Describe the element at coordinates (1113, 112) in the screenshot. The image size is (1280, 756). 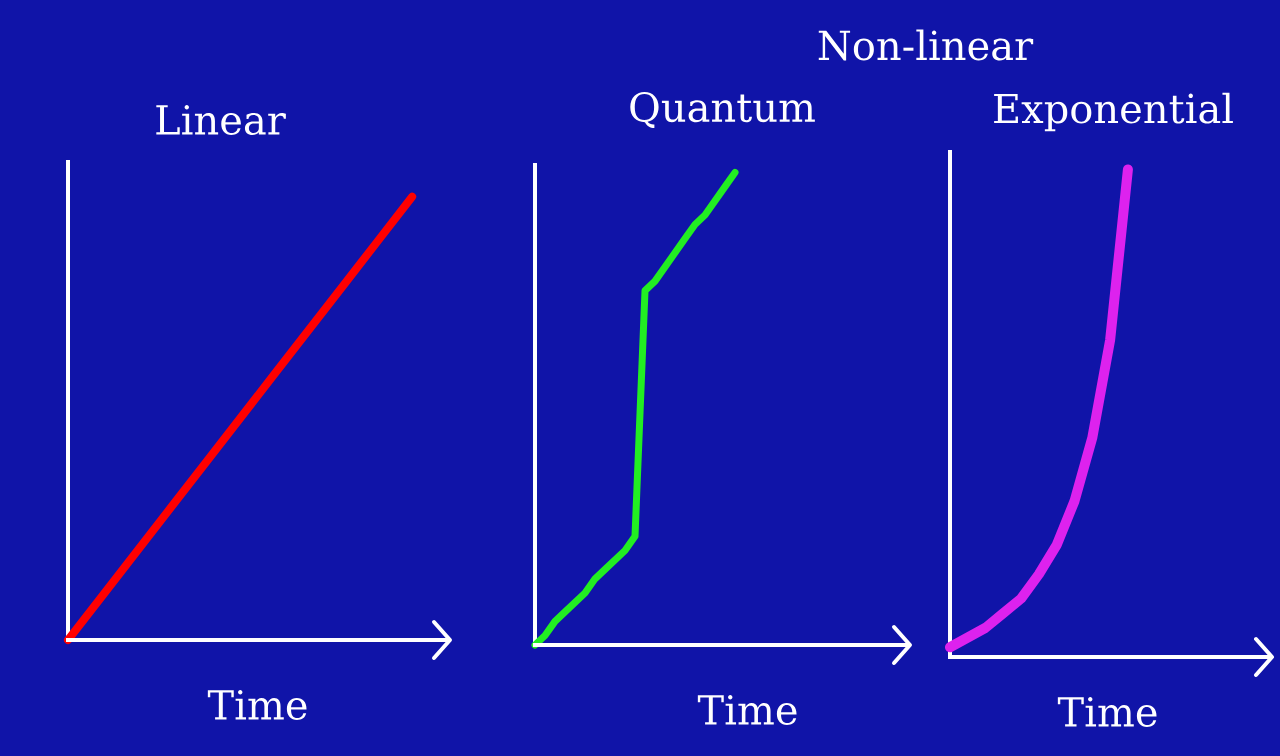
I see `chart-title: Exponential` at that location.